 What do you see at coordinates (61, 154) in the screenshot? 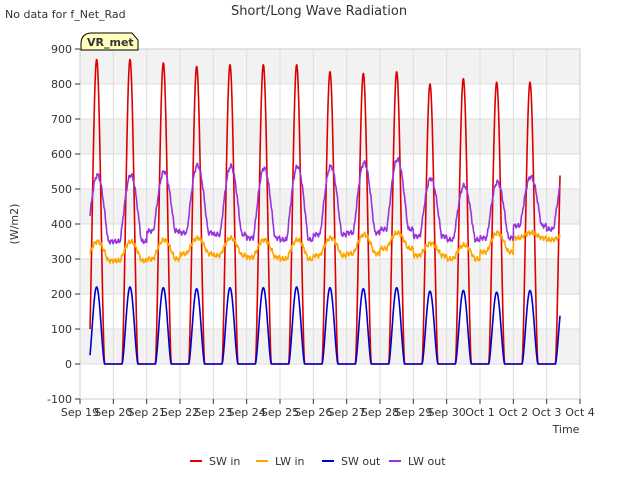
I see `y-tick-label: 600` at bounding box center [61, 154].